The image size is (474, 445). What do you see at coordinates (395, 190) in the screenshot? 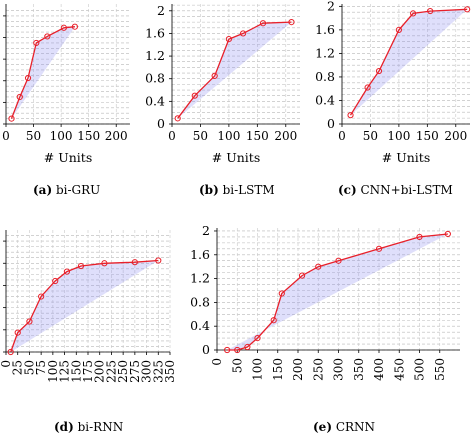
I see `caption-c: (c) CNN+bi-LSTM` at bounding box center [395, 190].